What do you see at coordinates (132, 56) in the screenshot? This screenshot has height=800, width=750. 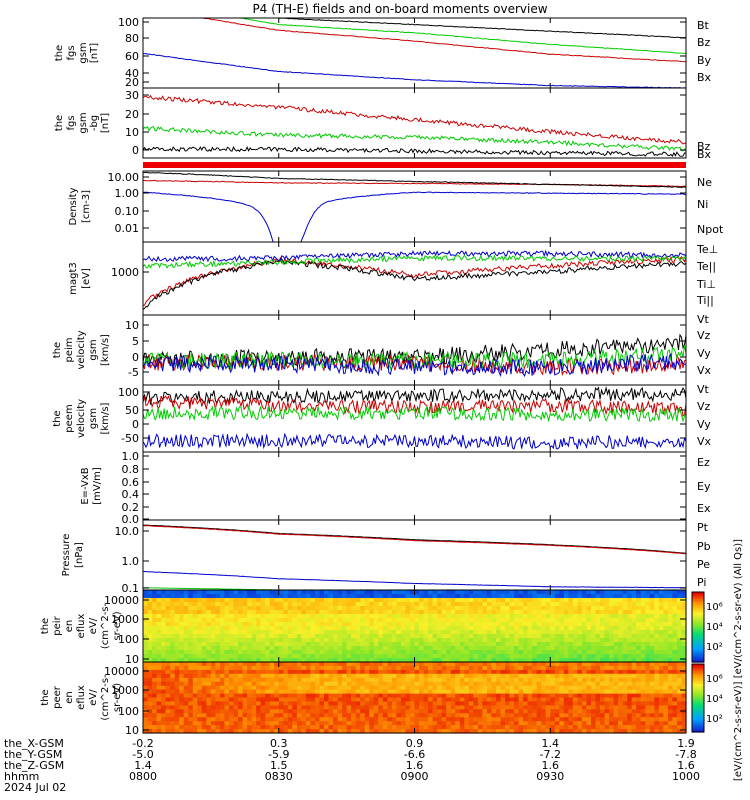 I see `ytick-label: 60` at bounding box center [132, 56].